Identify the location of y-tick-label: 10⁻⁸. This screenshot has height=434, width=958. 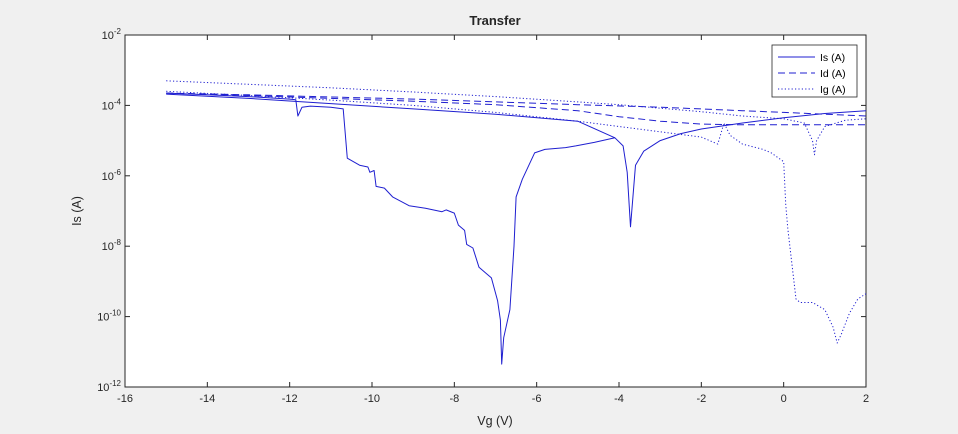
(112, 245).